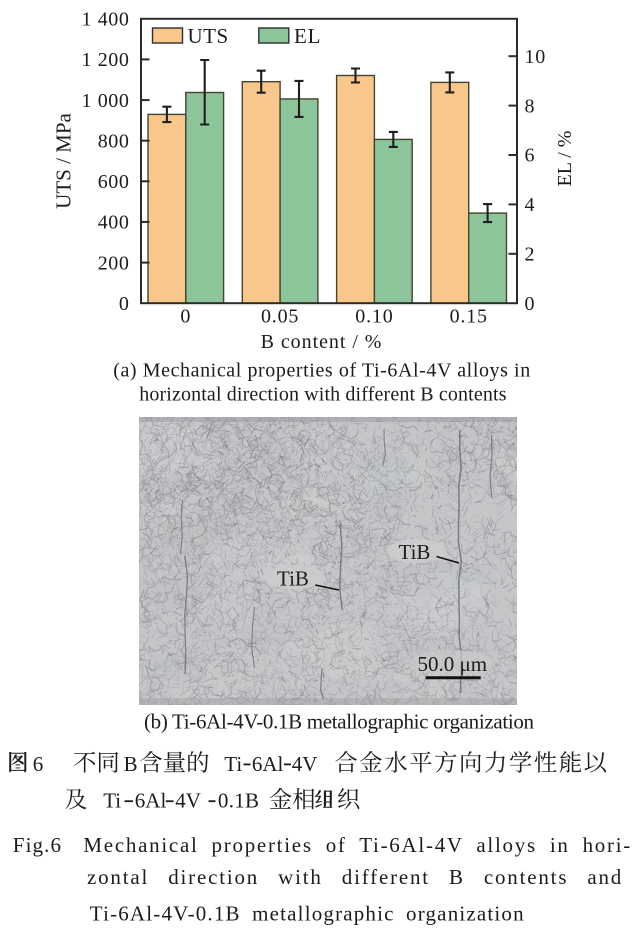  I want to click on svg-text: 0.15, so click(469, 317).